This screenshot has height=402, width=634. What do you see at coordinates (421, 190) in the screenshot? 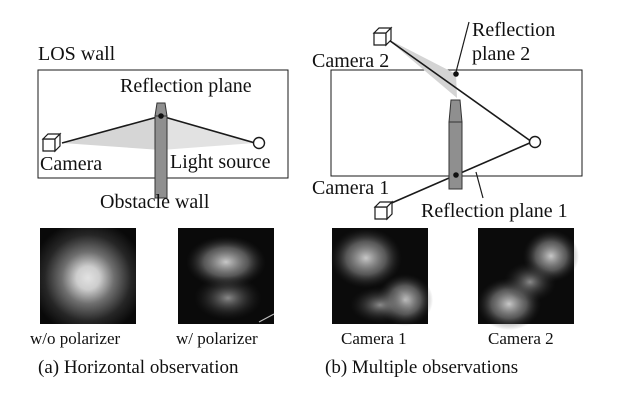
I see `ray-plane1-to-camera1` at bounding box center [421, 190].